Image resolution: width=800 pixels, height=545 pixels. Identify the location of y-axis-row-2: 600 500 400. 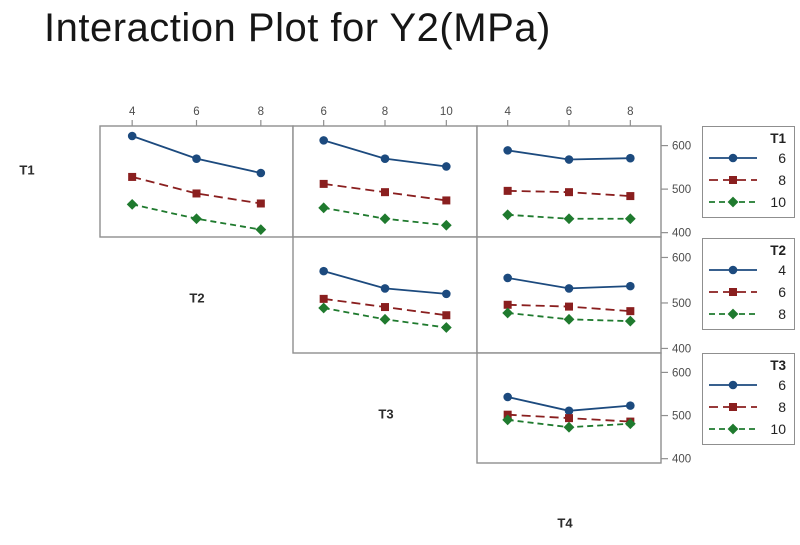
(676, 303).